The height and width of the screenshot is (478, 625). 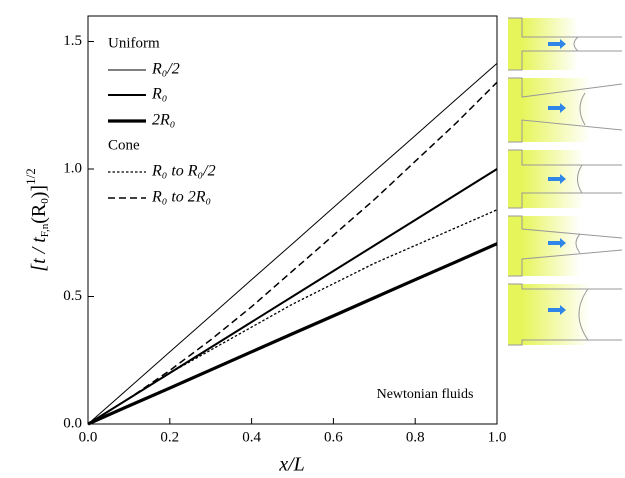 I want to click on x-tick-label: 0.4, so click(x=251, y=437).